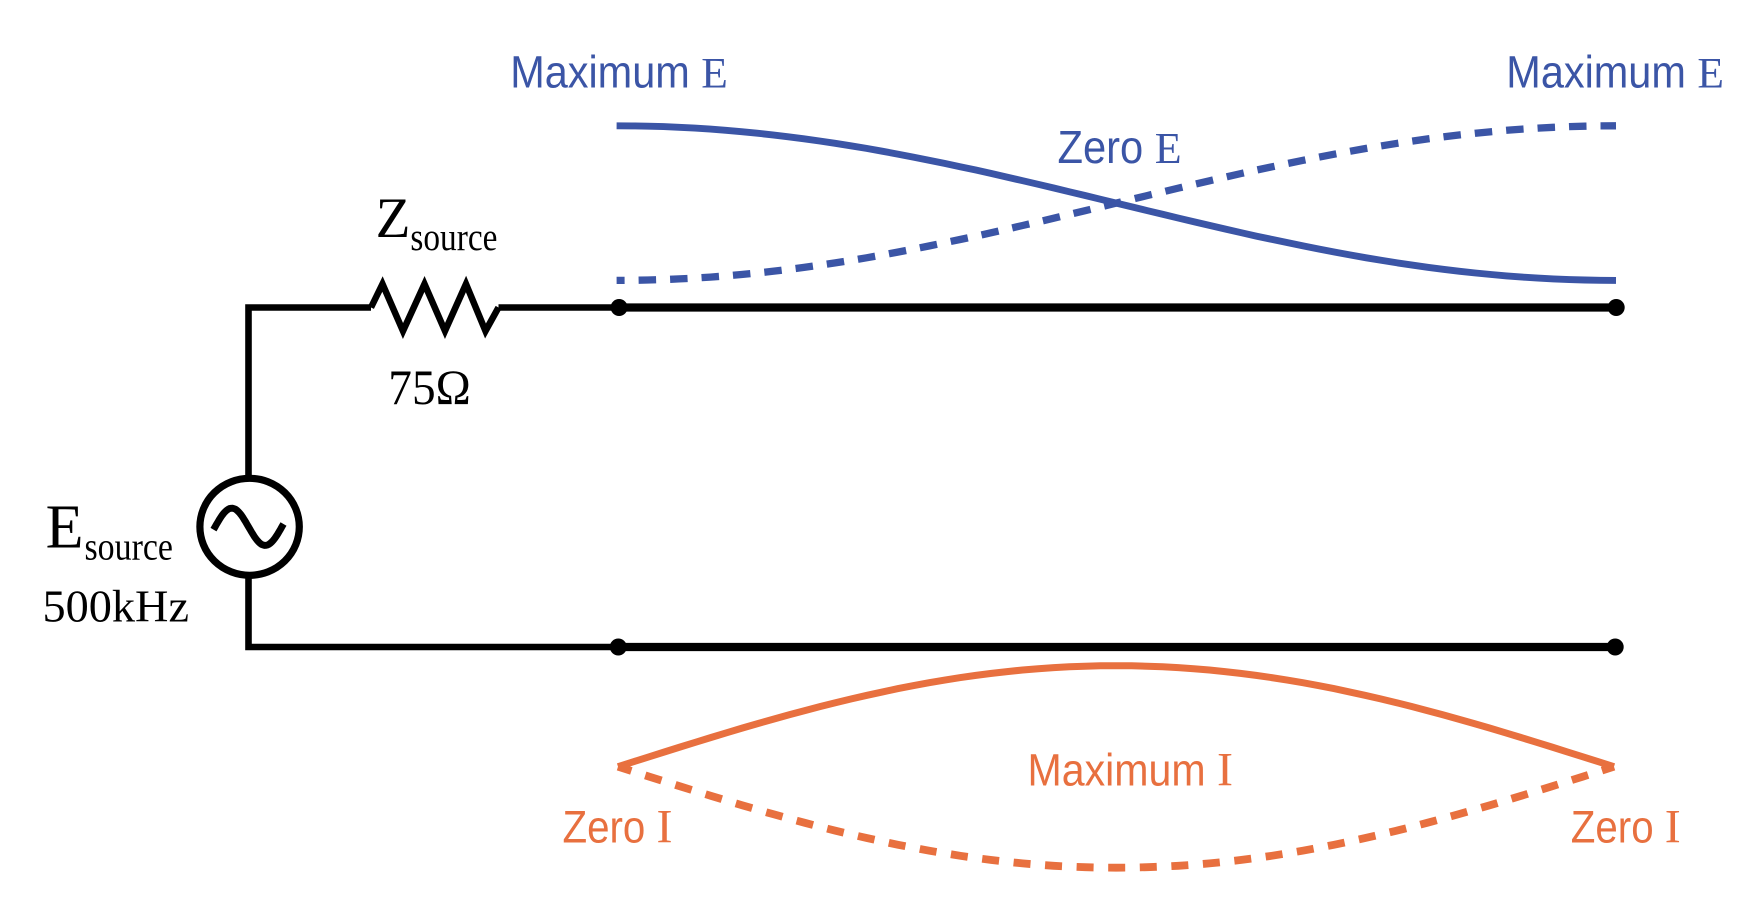 The height and width of the screenshot is (909, 1753). What do you see at coordinates (429, 387) in the screenshot?
I see `svg-text: 75Ω` at bounding box center [429, 387].